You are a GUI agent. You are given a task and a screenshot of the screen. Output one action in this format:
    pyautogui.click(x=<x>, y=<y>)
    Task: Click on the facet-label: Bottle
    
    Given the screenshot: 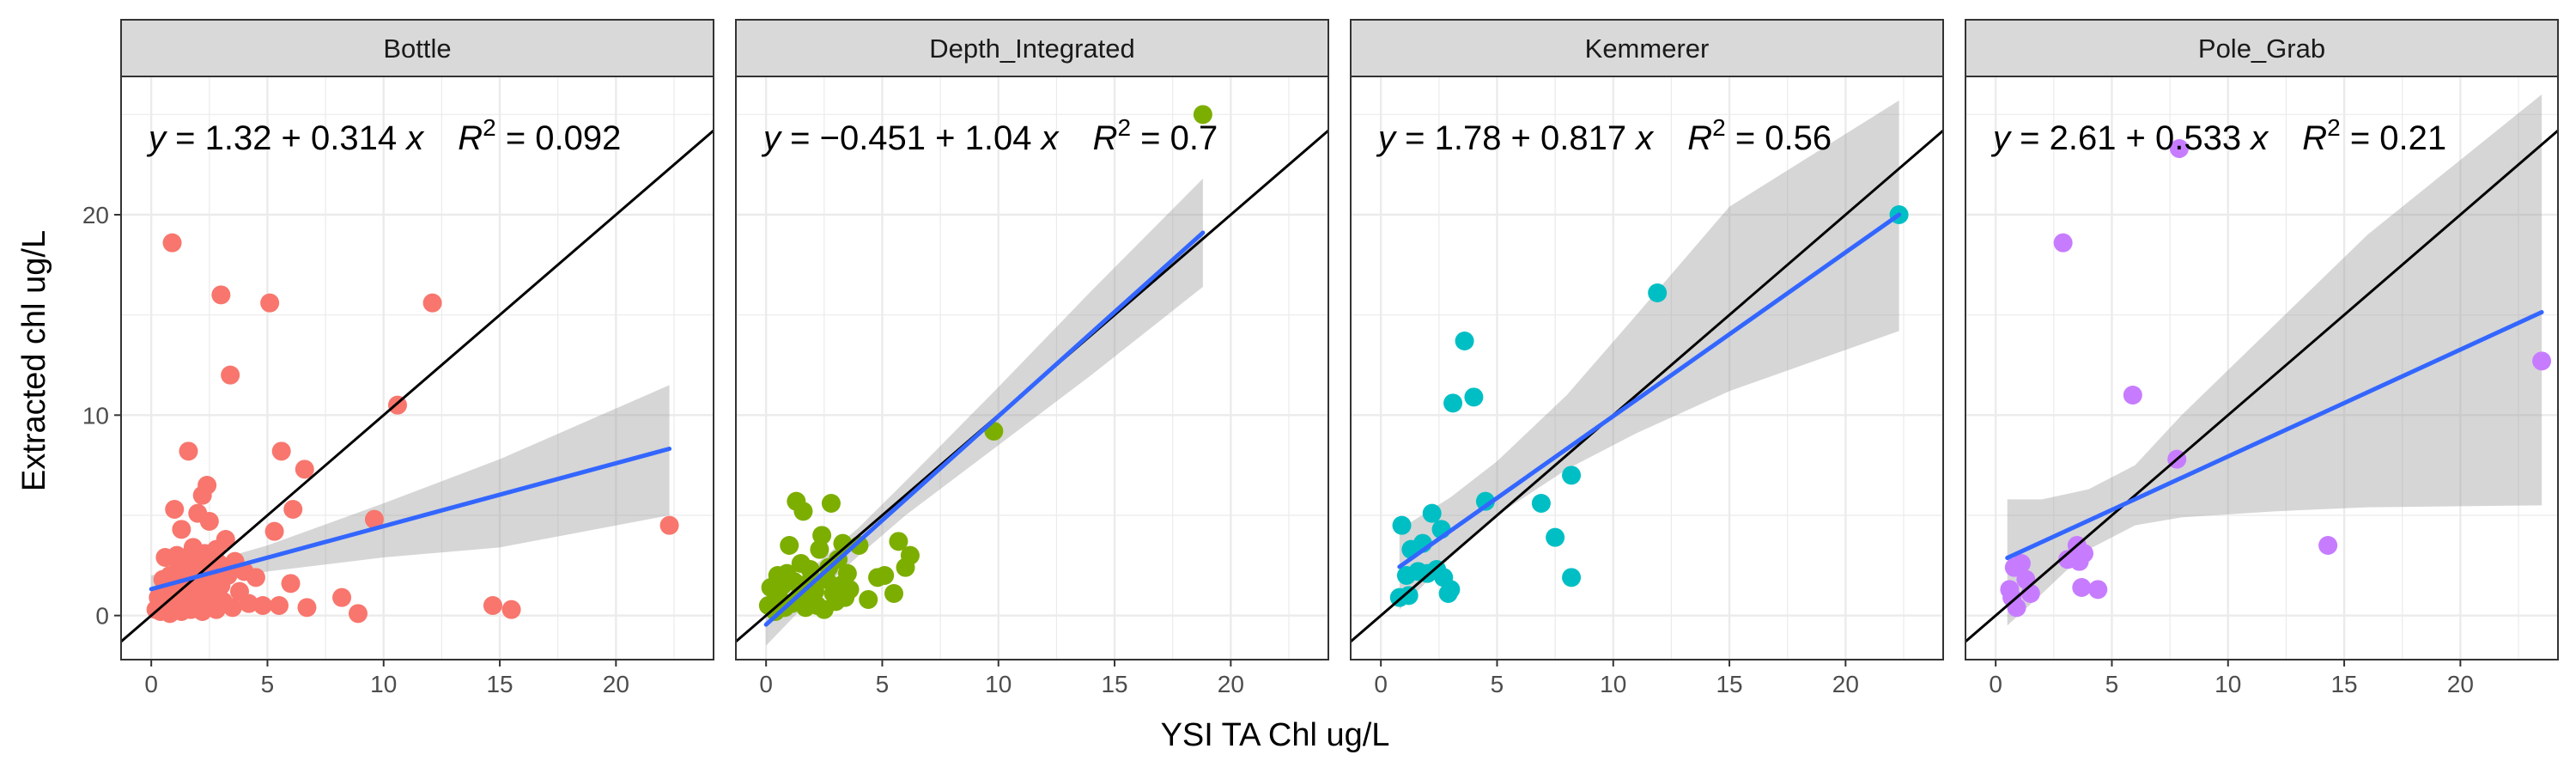 What is the action you would take?
    pyautogui.click(x=417, y=48)
    